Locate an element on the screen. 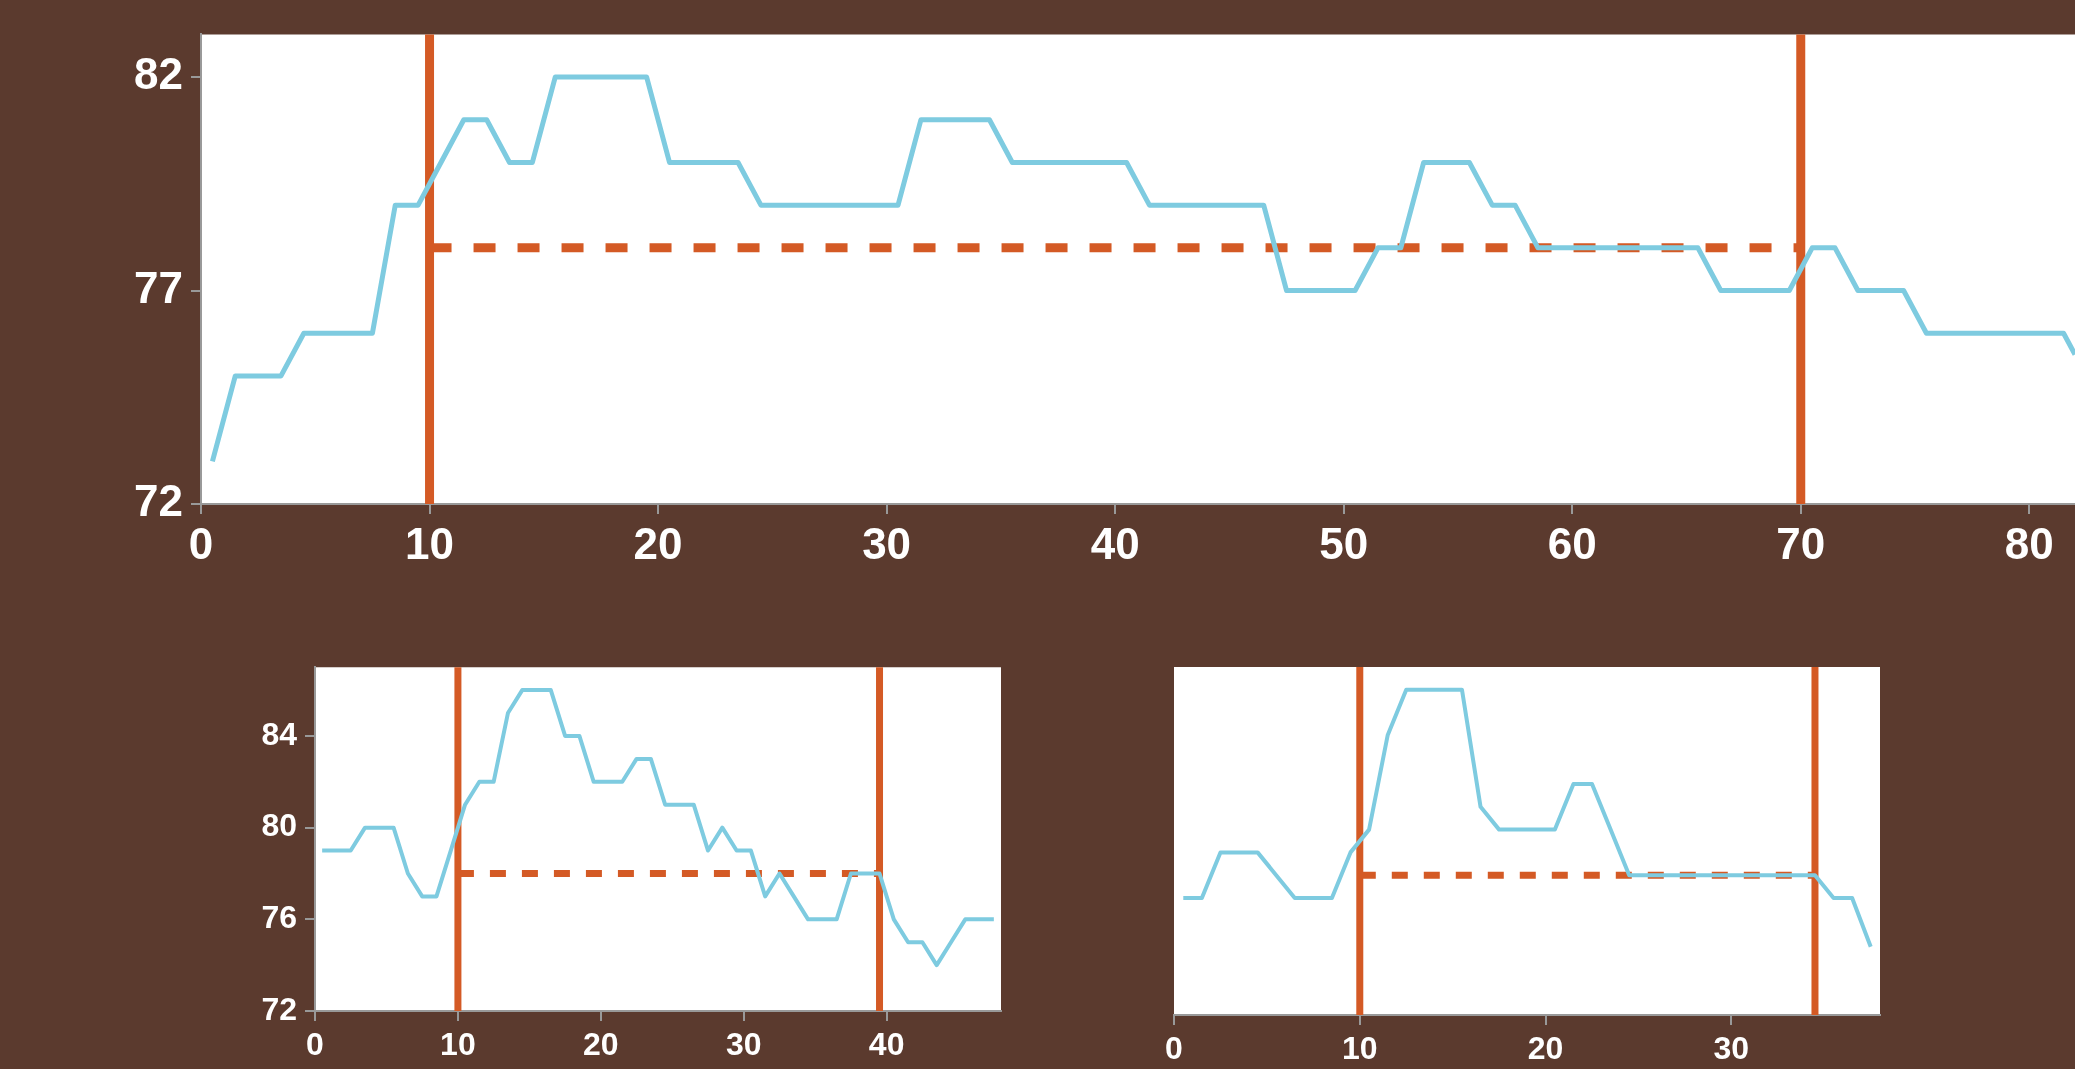 The width and height of the screenshot is (2075, 1069). y-tick-label: 84 is located at coordinates (279, 733).